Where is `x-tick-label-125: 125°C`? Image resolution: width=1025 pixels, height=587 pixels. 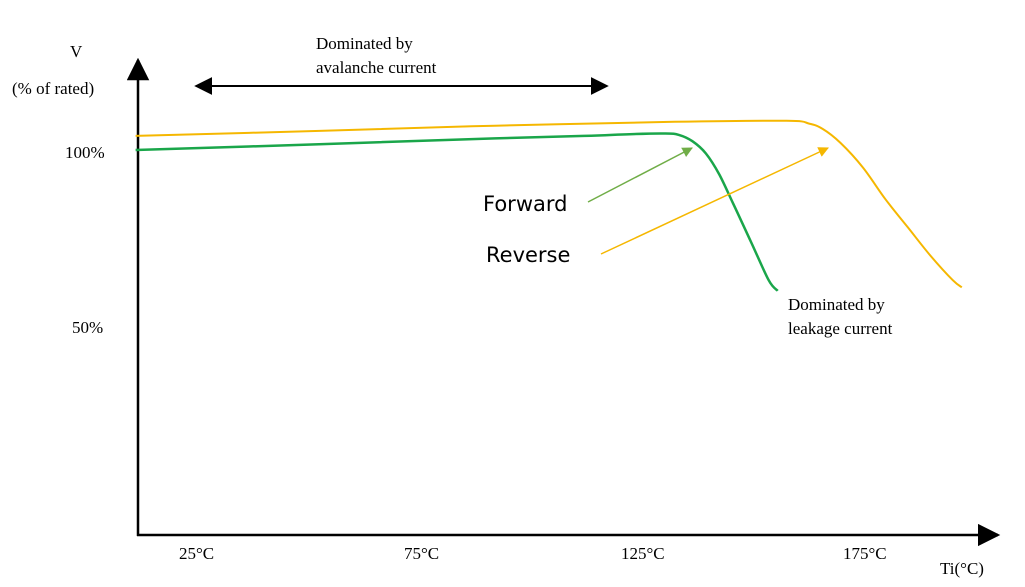
x-tick-label-125: 125°C is located at coordinates (643, 553).